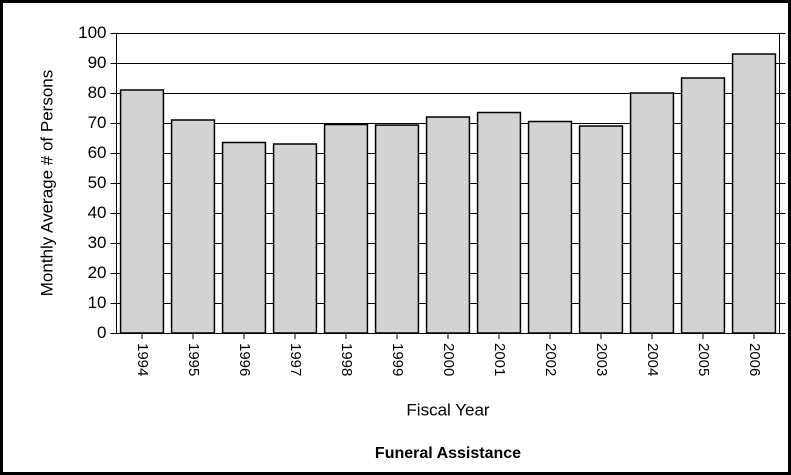  Describe the element at coordinates (550, 359) in the screenshot. I see `x-tick-label: 2002` at that location.